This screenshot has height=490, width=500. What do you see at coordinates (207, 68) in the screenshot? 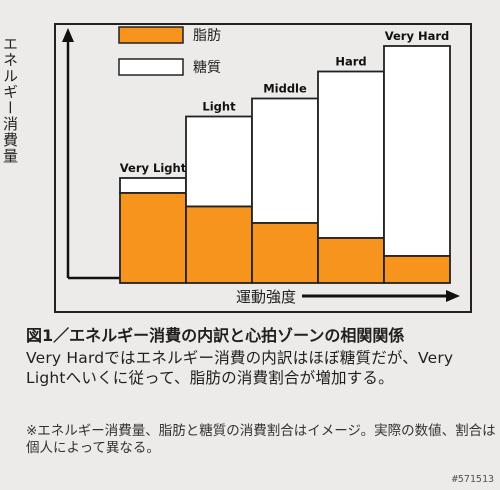
I see `legend-label-sugar: 糖質` at bounding box center [207, 68].